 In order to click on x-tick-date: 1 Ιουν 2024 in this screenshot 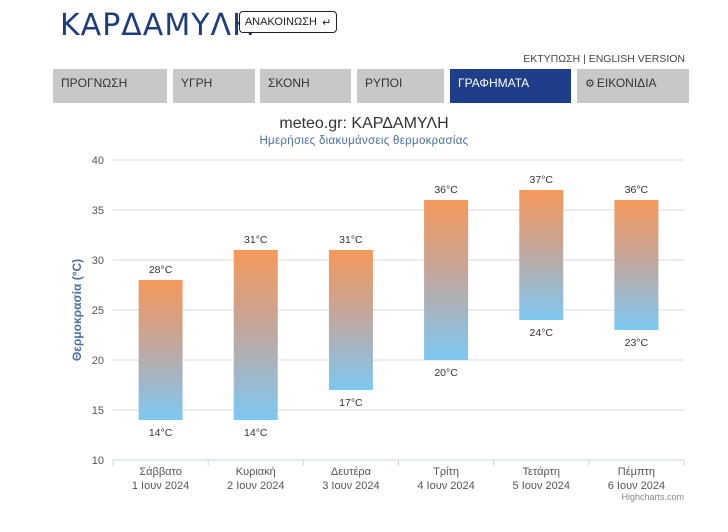, I will do `click(160, 486)`.